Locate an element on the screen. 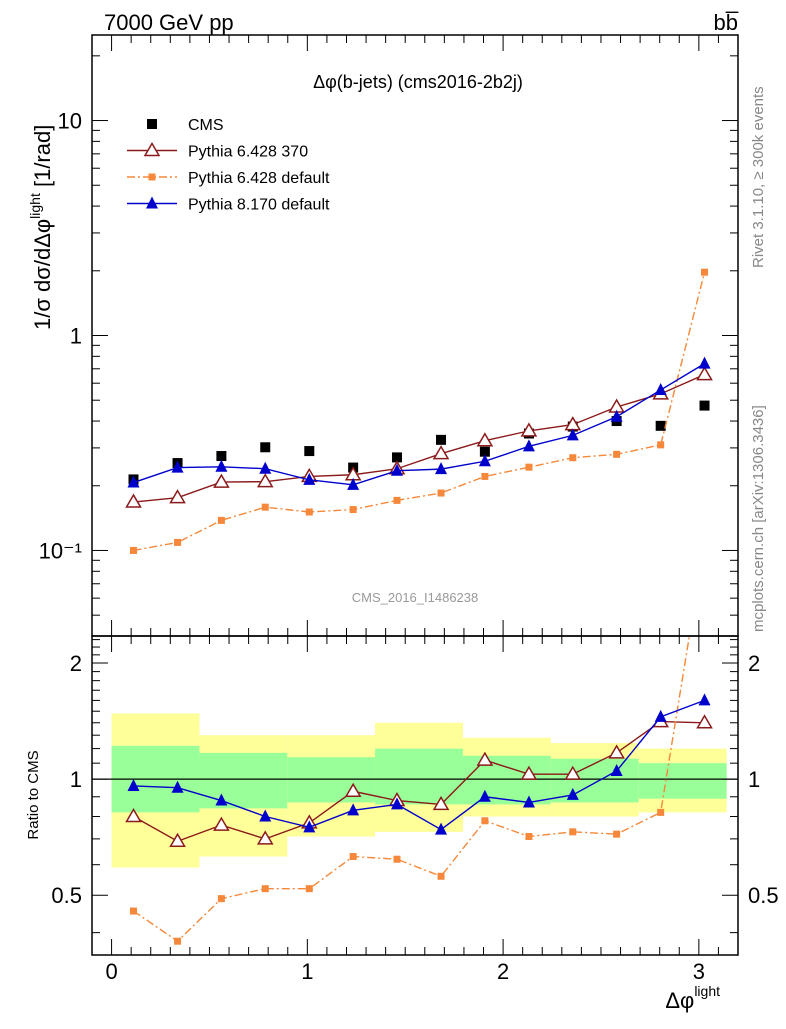  main-y-tick-label: 10 is located at coordinates (70, 121).